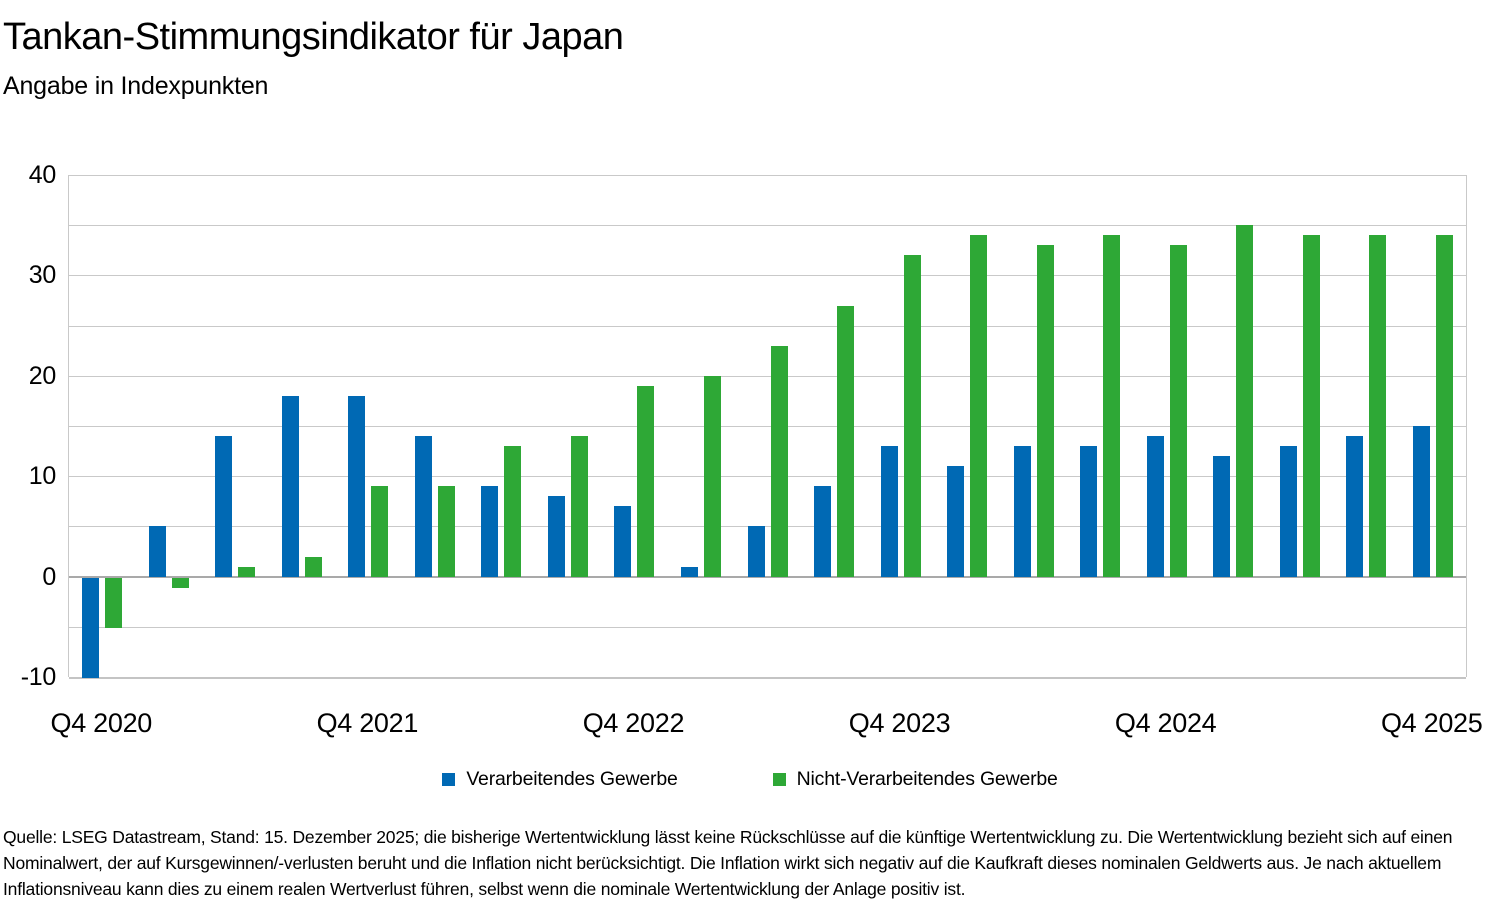  What do you see at coordinates (1431, 723) in the screenshot?
I see `x-tick-label: Q4 2025` at bounding box center [1431, 723].